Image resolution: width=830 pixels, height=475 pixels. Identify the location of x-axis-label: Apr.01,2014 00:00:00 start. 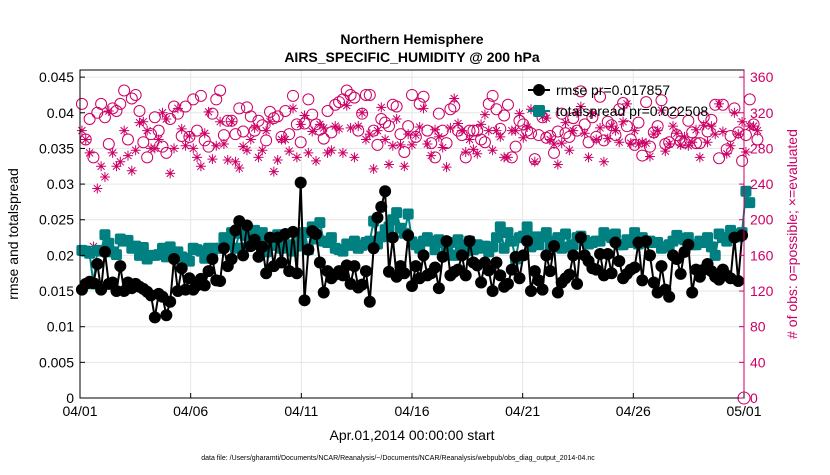
(411, 435).